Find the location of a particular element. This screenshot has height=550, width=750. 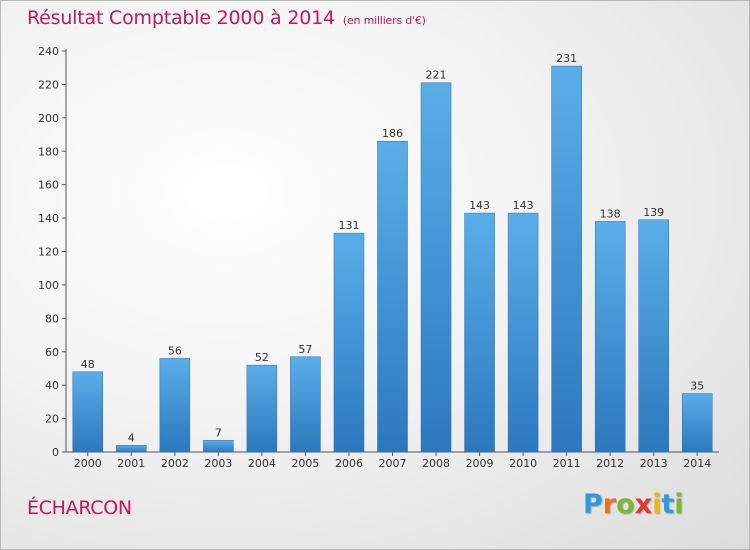

bar-value-label: 57 is located at coordinates (305, 349).